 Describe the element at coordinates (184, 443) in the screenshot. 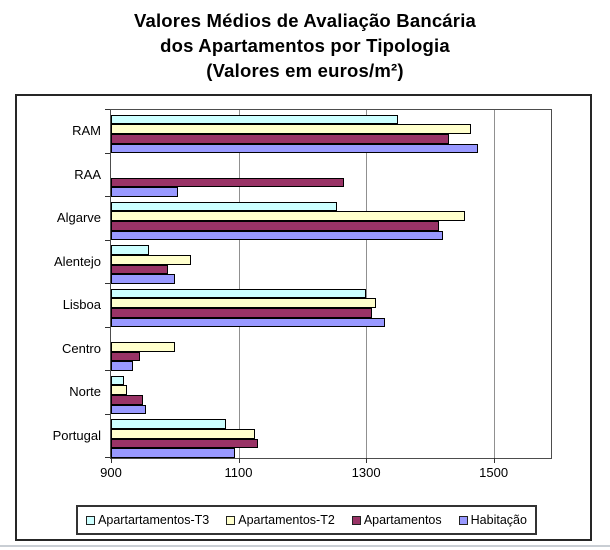

I see `bar-apartamentos-portugal` at that location.